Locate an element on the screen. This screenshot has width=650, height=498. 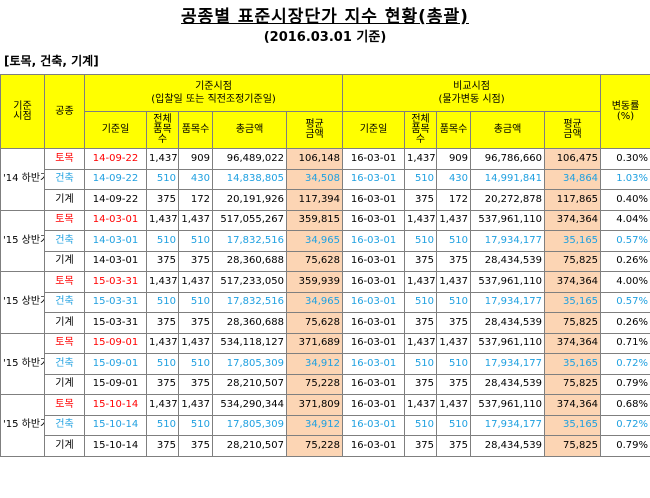
base-items-cell: 909 is located at coordinates (195, 159).